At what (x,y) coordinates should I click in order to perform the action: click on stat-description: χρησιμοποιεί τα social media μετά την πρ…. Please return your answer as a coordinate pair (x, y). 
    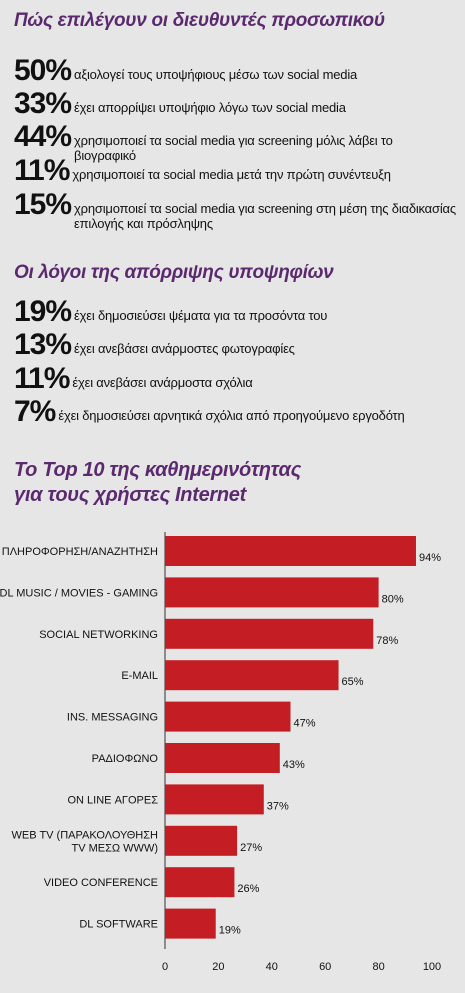
    Looking at the image, I should click on (231, 174).